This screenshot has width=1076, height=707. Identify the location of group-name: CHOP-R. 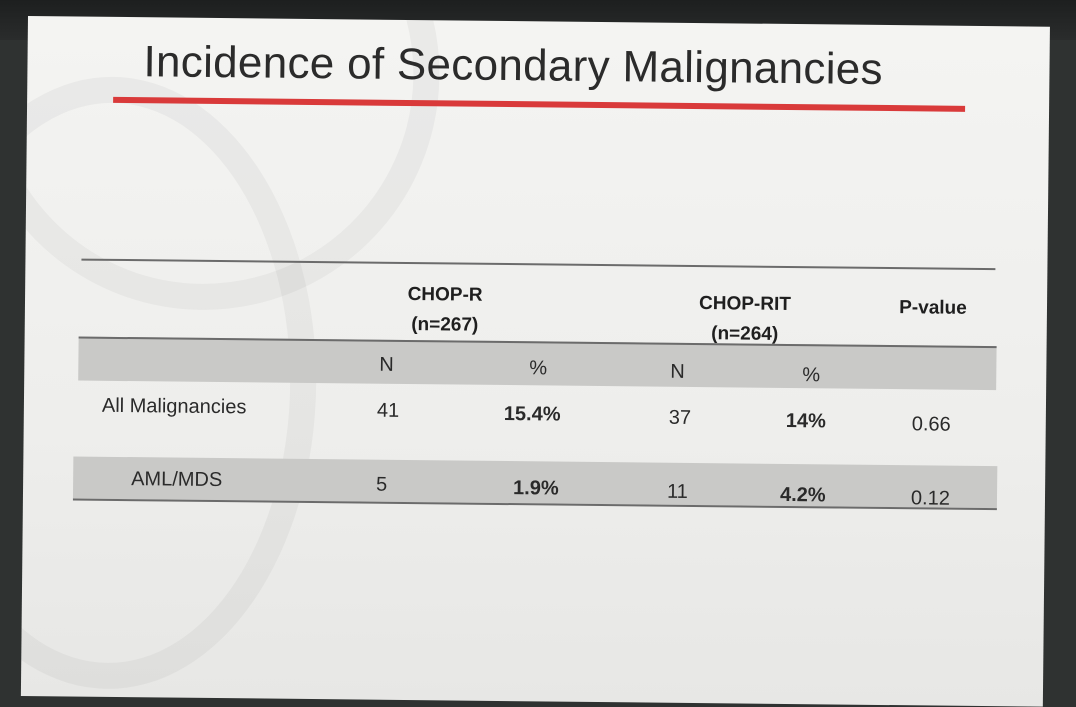
(445, 294).